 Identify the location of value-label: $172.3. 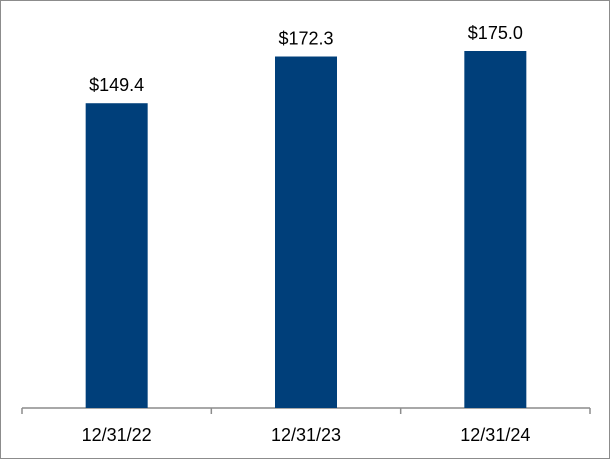
(305, 38).